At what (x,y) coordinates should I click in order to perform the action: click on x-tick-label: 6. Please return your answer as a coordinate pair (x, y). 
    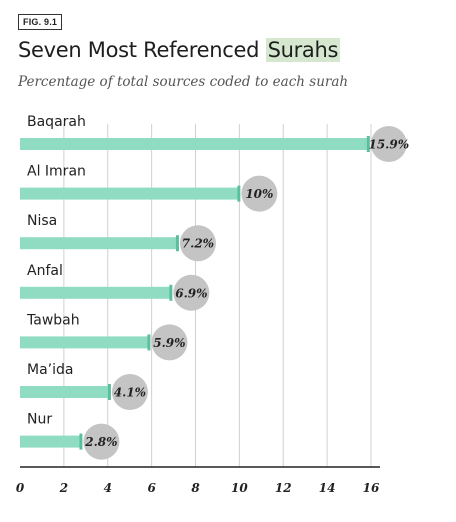
    Looking at the image, I should click on (151, 488).